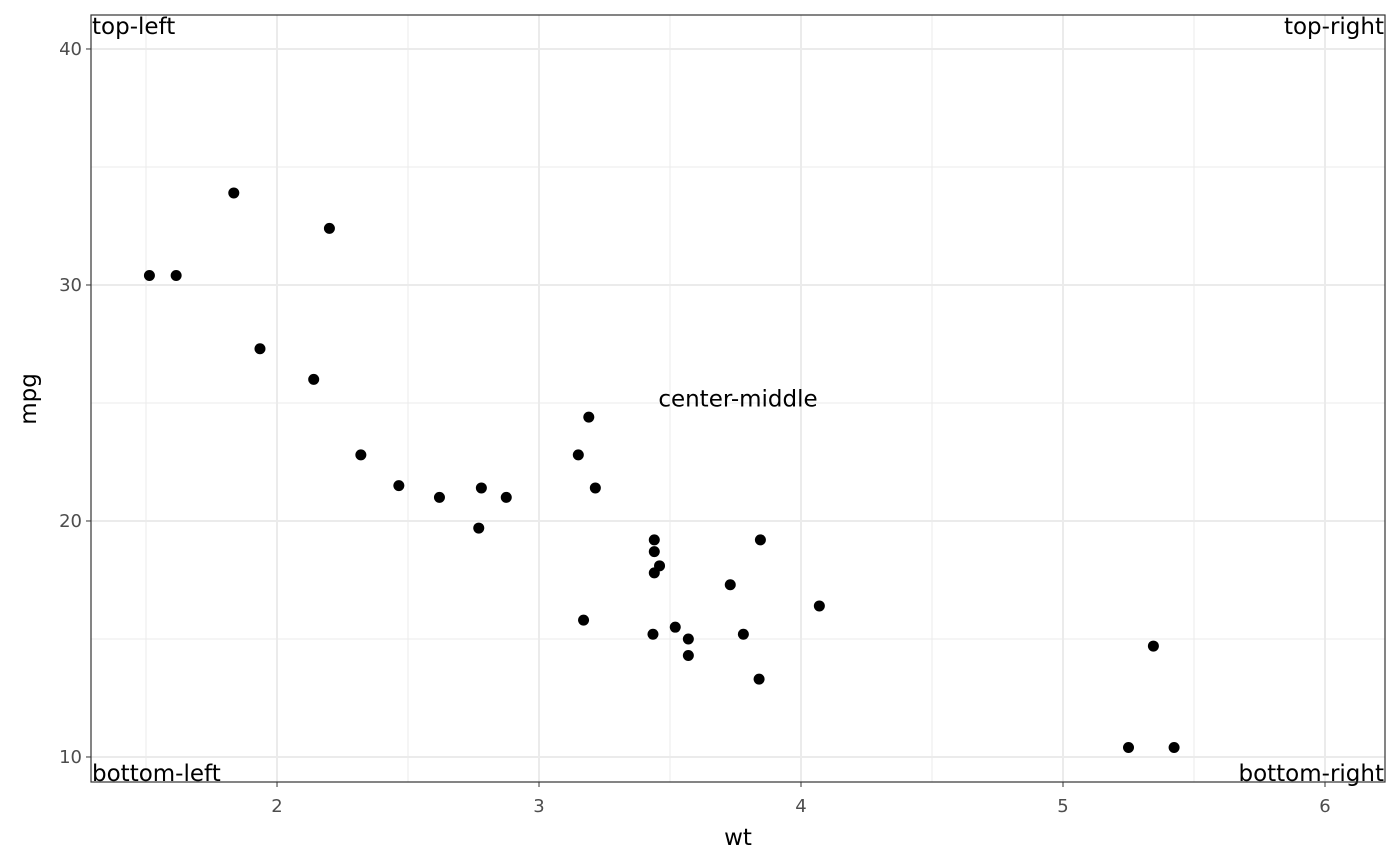 This screenshot has width=1400, height=866. What do you see at coordinates (1311, 774) in the screenshot?
I see `annotation: bottom-right` at bounding box center [1311, 774].